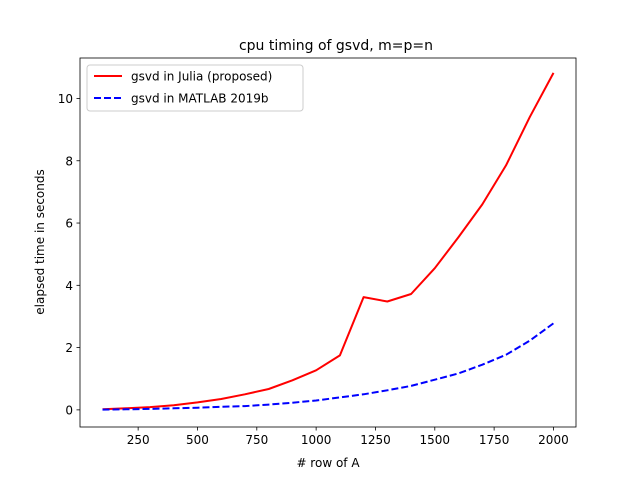 This screenshot has height=480, width=640. What do you see at coordinates (200, 99) in the screenshot?
I see `legend-label: gsvd in MATLAB 2019b` at bounding box center [200, 99].